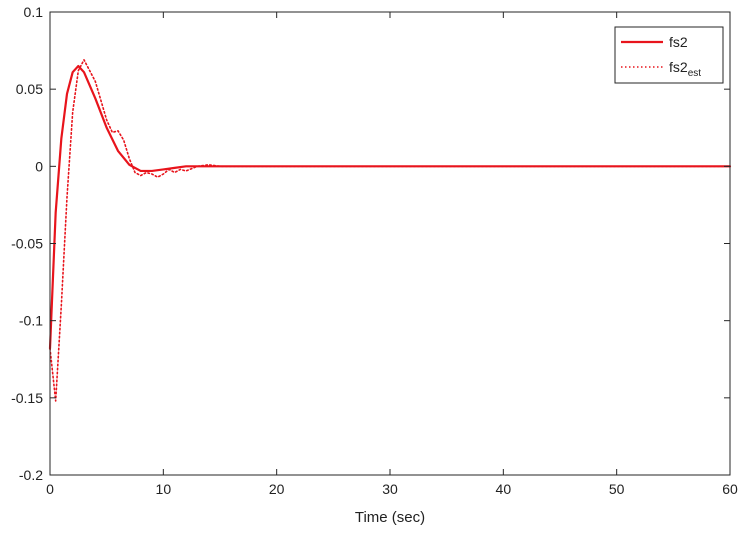 This screenshot has height=537, width=745. I want to click on x-tick-label: 60, so click(730, 489).